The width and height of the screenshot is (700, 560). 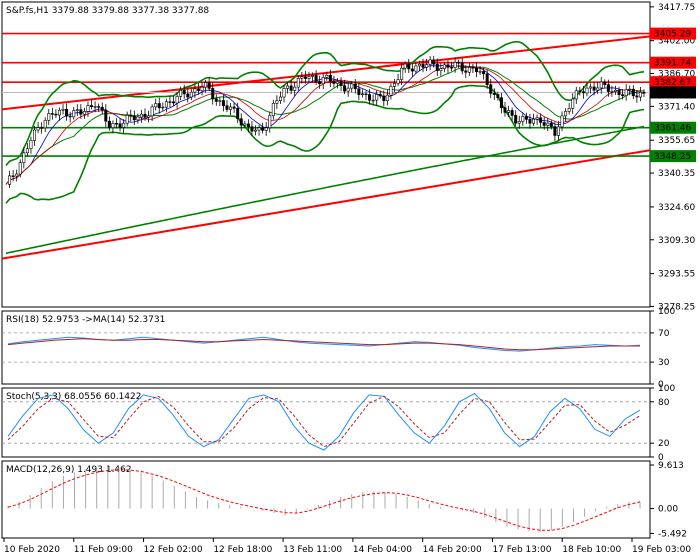 What do you see at coordinates (676, 208) in the screenshot?
I see `y-tick-label: 3324.60` at bounding box center [676, 208].